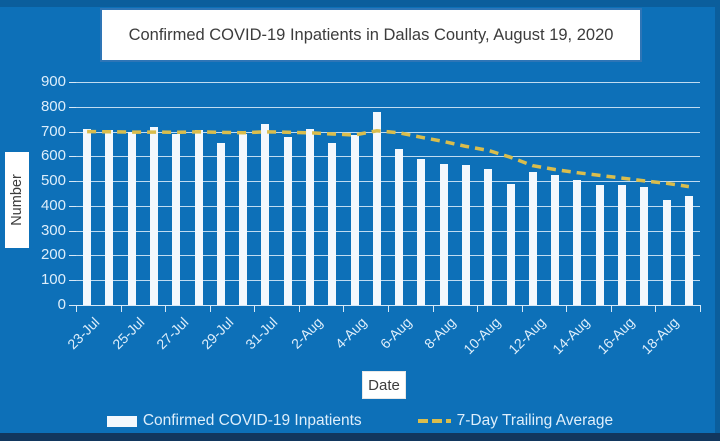 The image size is (720, 441). I want to click on x-tick-label-18-Aug: 18-Aug, so click(660, 336).